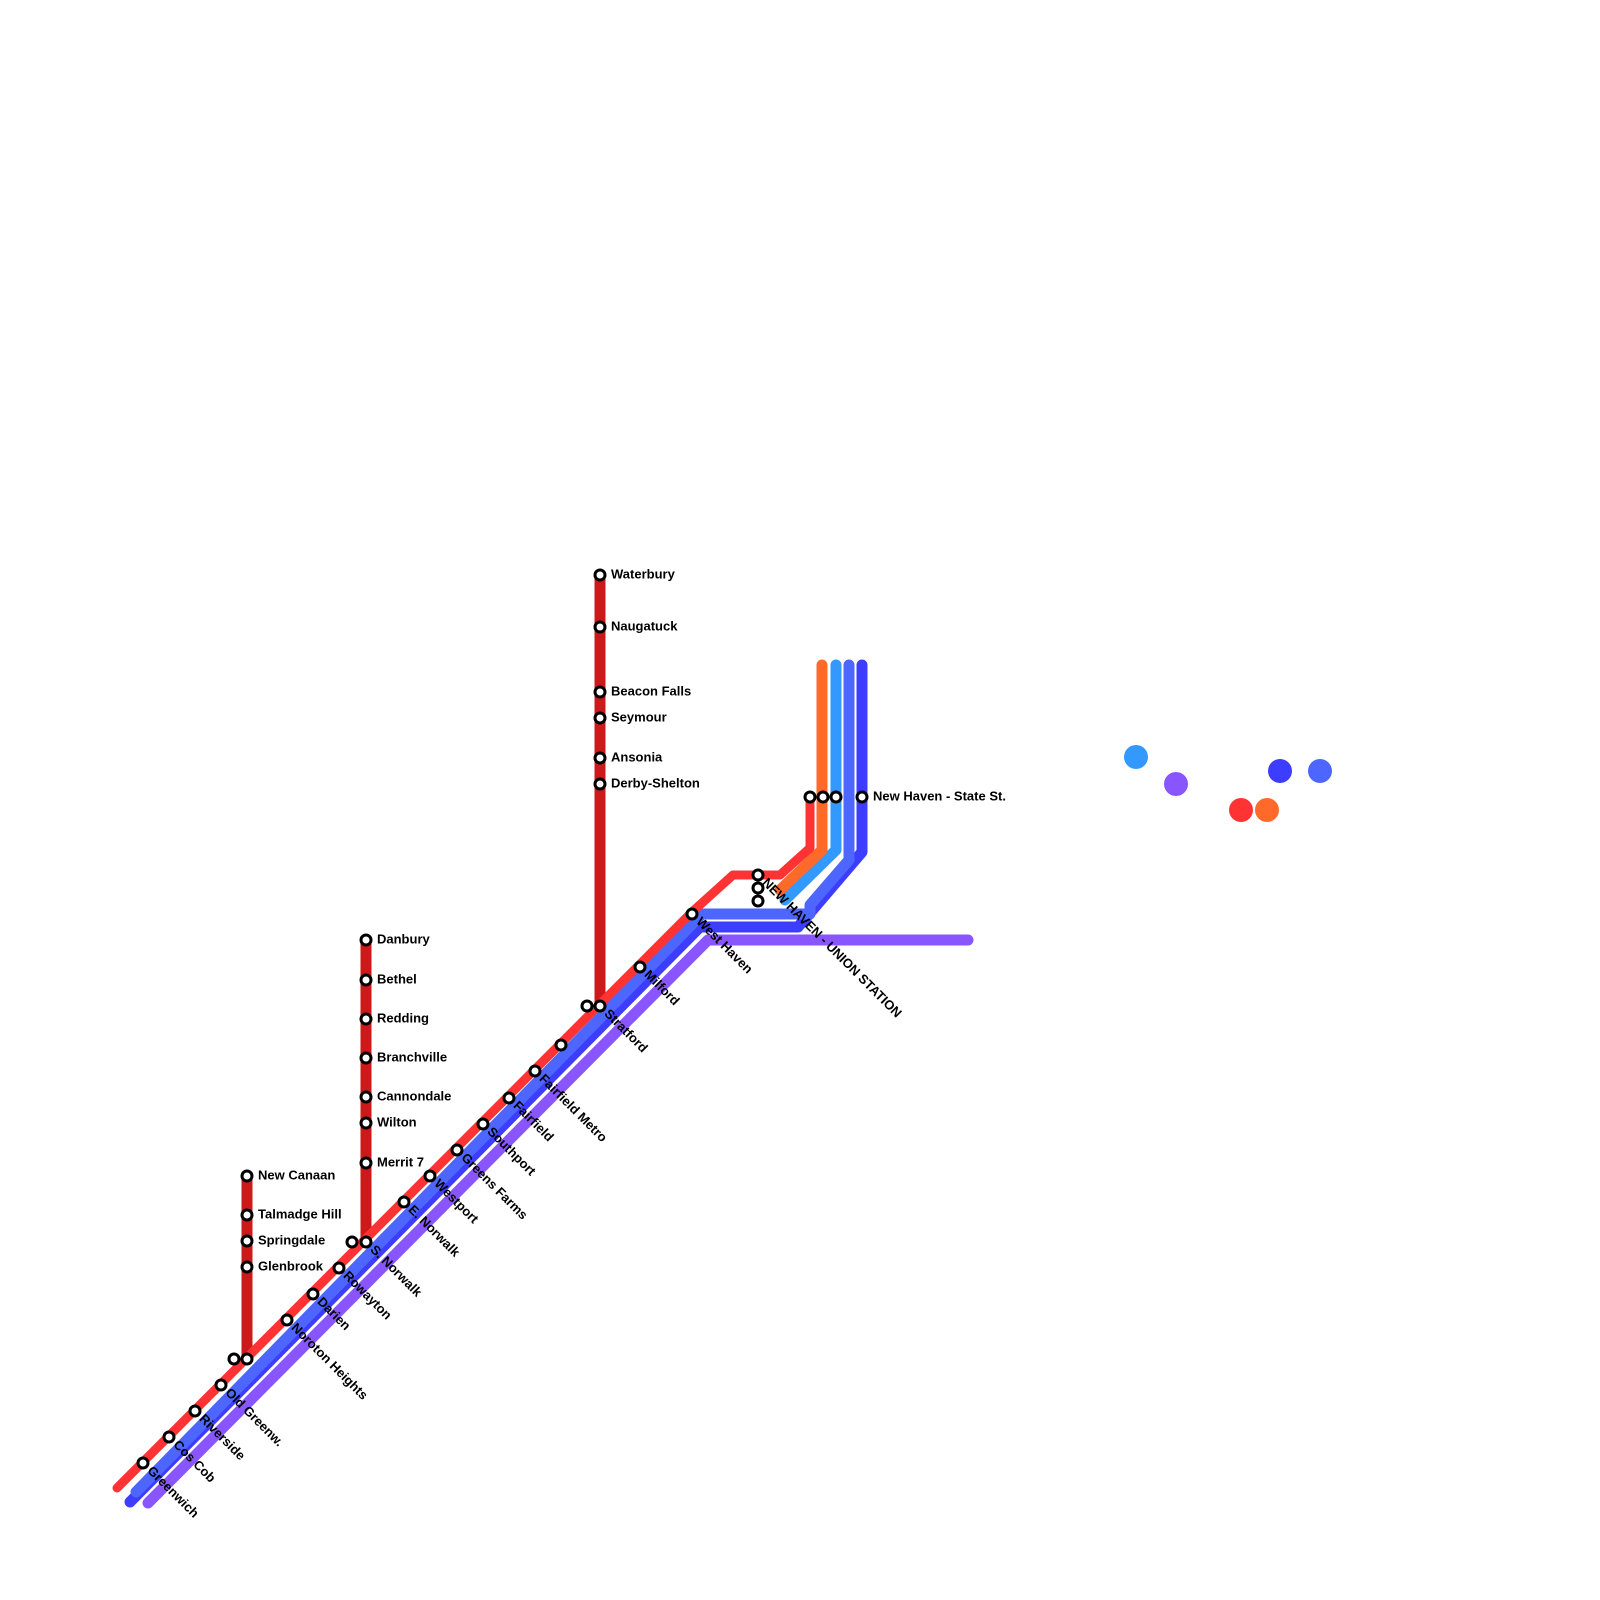 The width and height of the screenshot is (1600, 1600). I want to click on station-label: Wilton, so click(397, 1121).